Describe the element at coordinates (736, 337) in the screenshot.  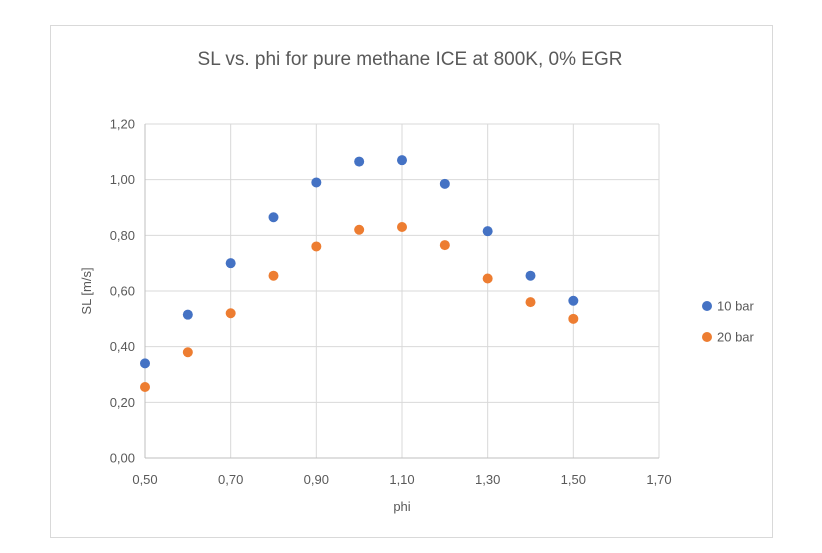
I see `legend-label: 20 bar` at that location.